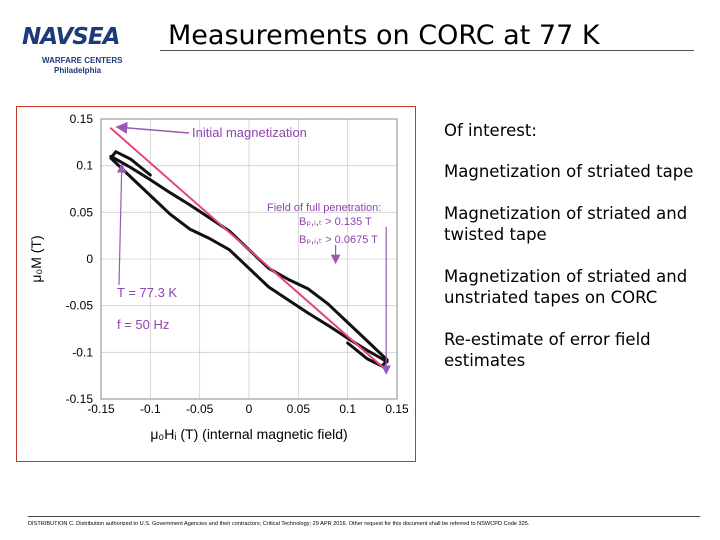  Describe the element at coordinates (338, 240) in the screenshot. I see `full-penetration-line2: Bₚ,ᵢ,ₜ > 0.0675 T` at that location.